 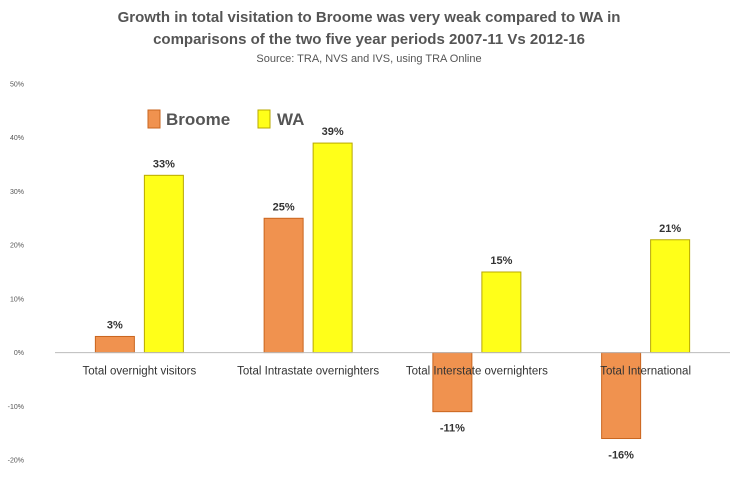 What do you see at coordinates (17, 246) in the screenshot?
I see `y-tick-label: 20%` at bounding box center [17, 246].